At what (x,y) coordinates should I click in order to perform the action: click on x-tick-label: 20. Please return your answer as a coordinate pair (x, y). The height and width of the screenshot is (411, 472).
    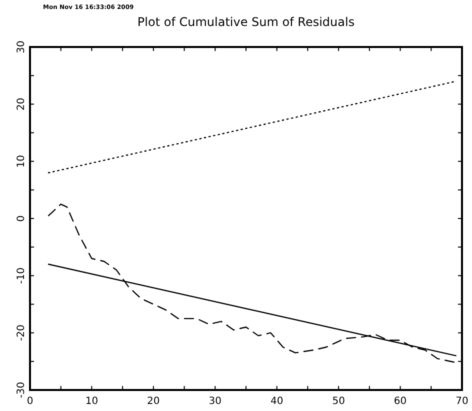
    Looking at the image, I should click on (153, 401).